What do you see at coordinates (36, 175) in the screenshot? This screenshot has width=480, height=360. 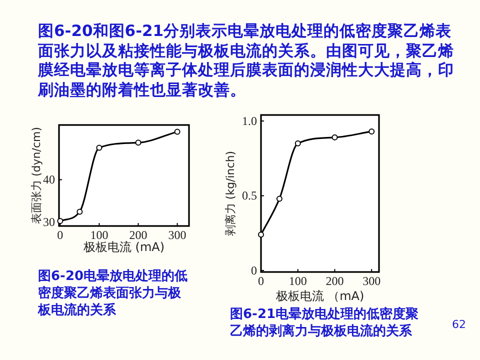 I see `y-axis-title: 表面张力 (dyn/cm)` at bounding box center [36, 175].